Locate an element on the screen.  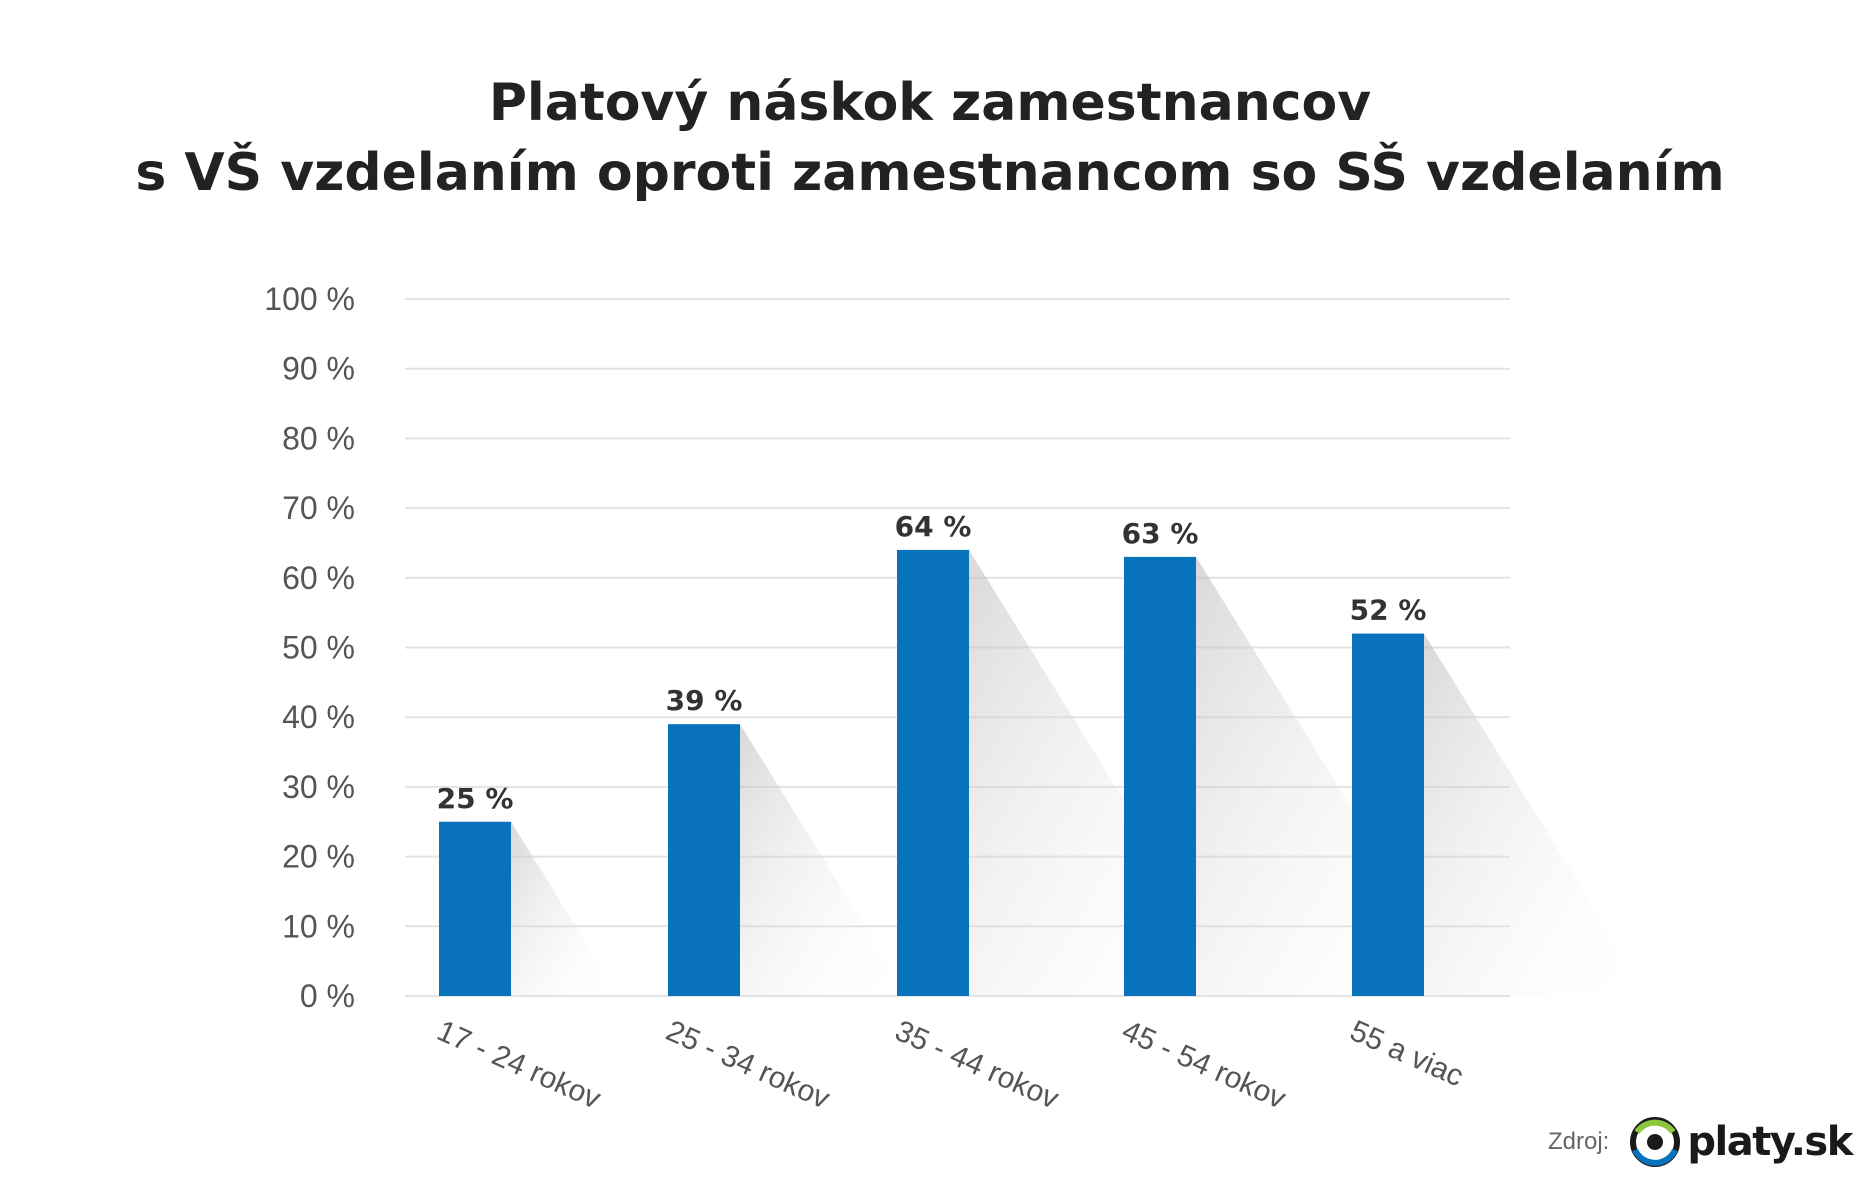
y-tick-label: 30 % is located at coordinates (318, 787).